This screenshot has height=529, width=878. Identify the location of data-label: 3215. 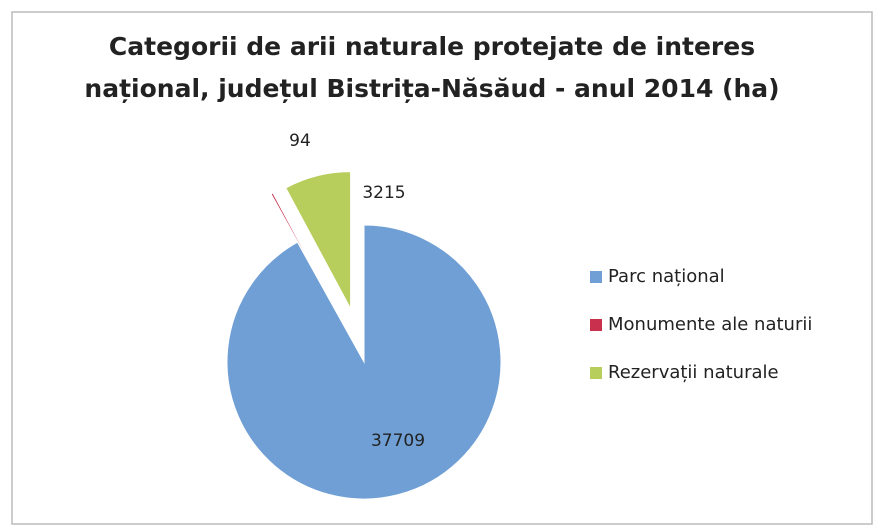
(383, 193).